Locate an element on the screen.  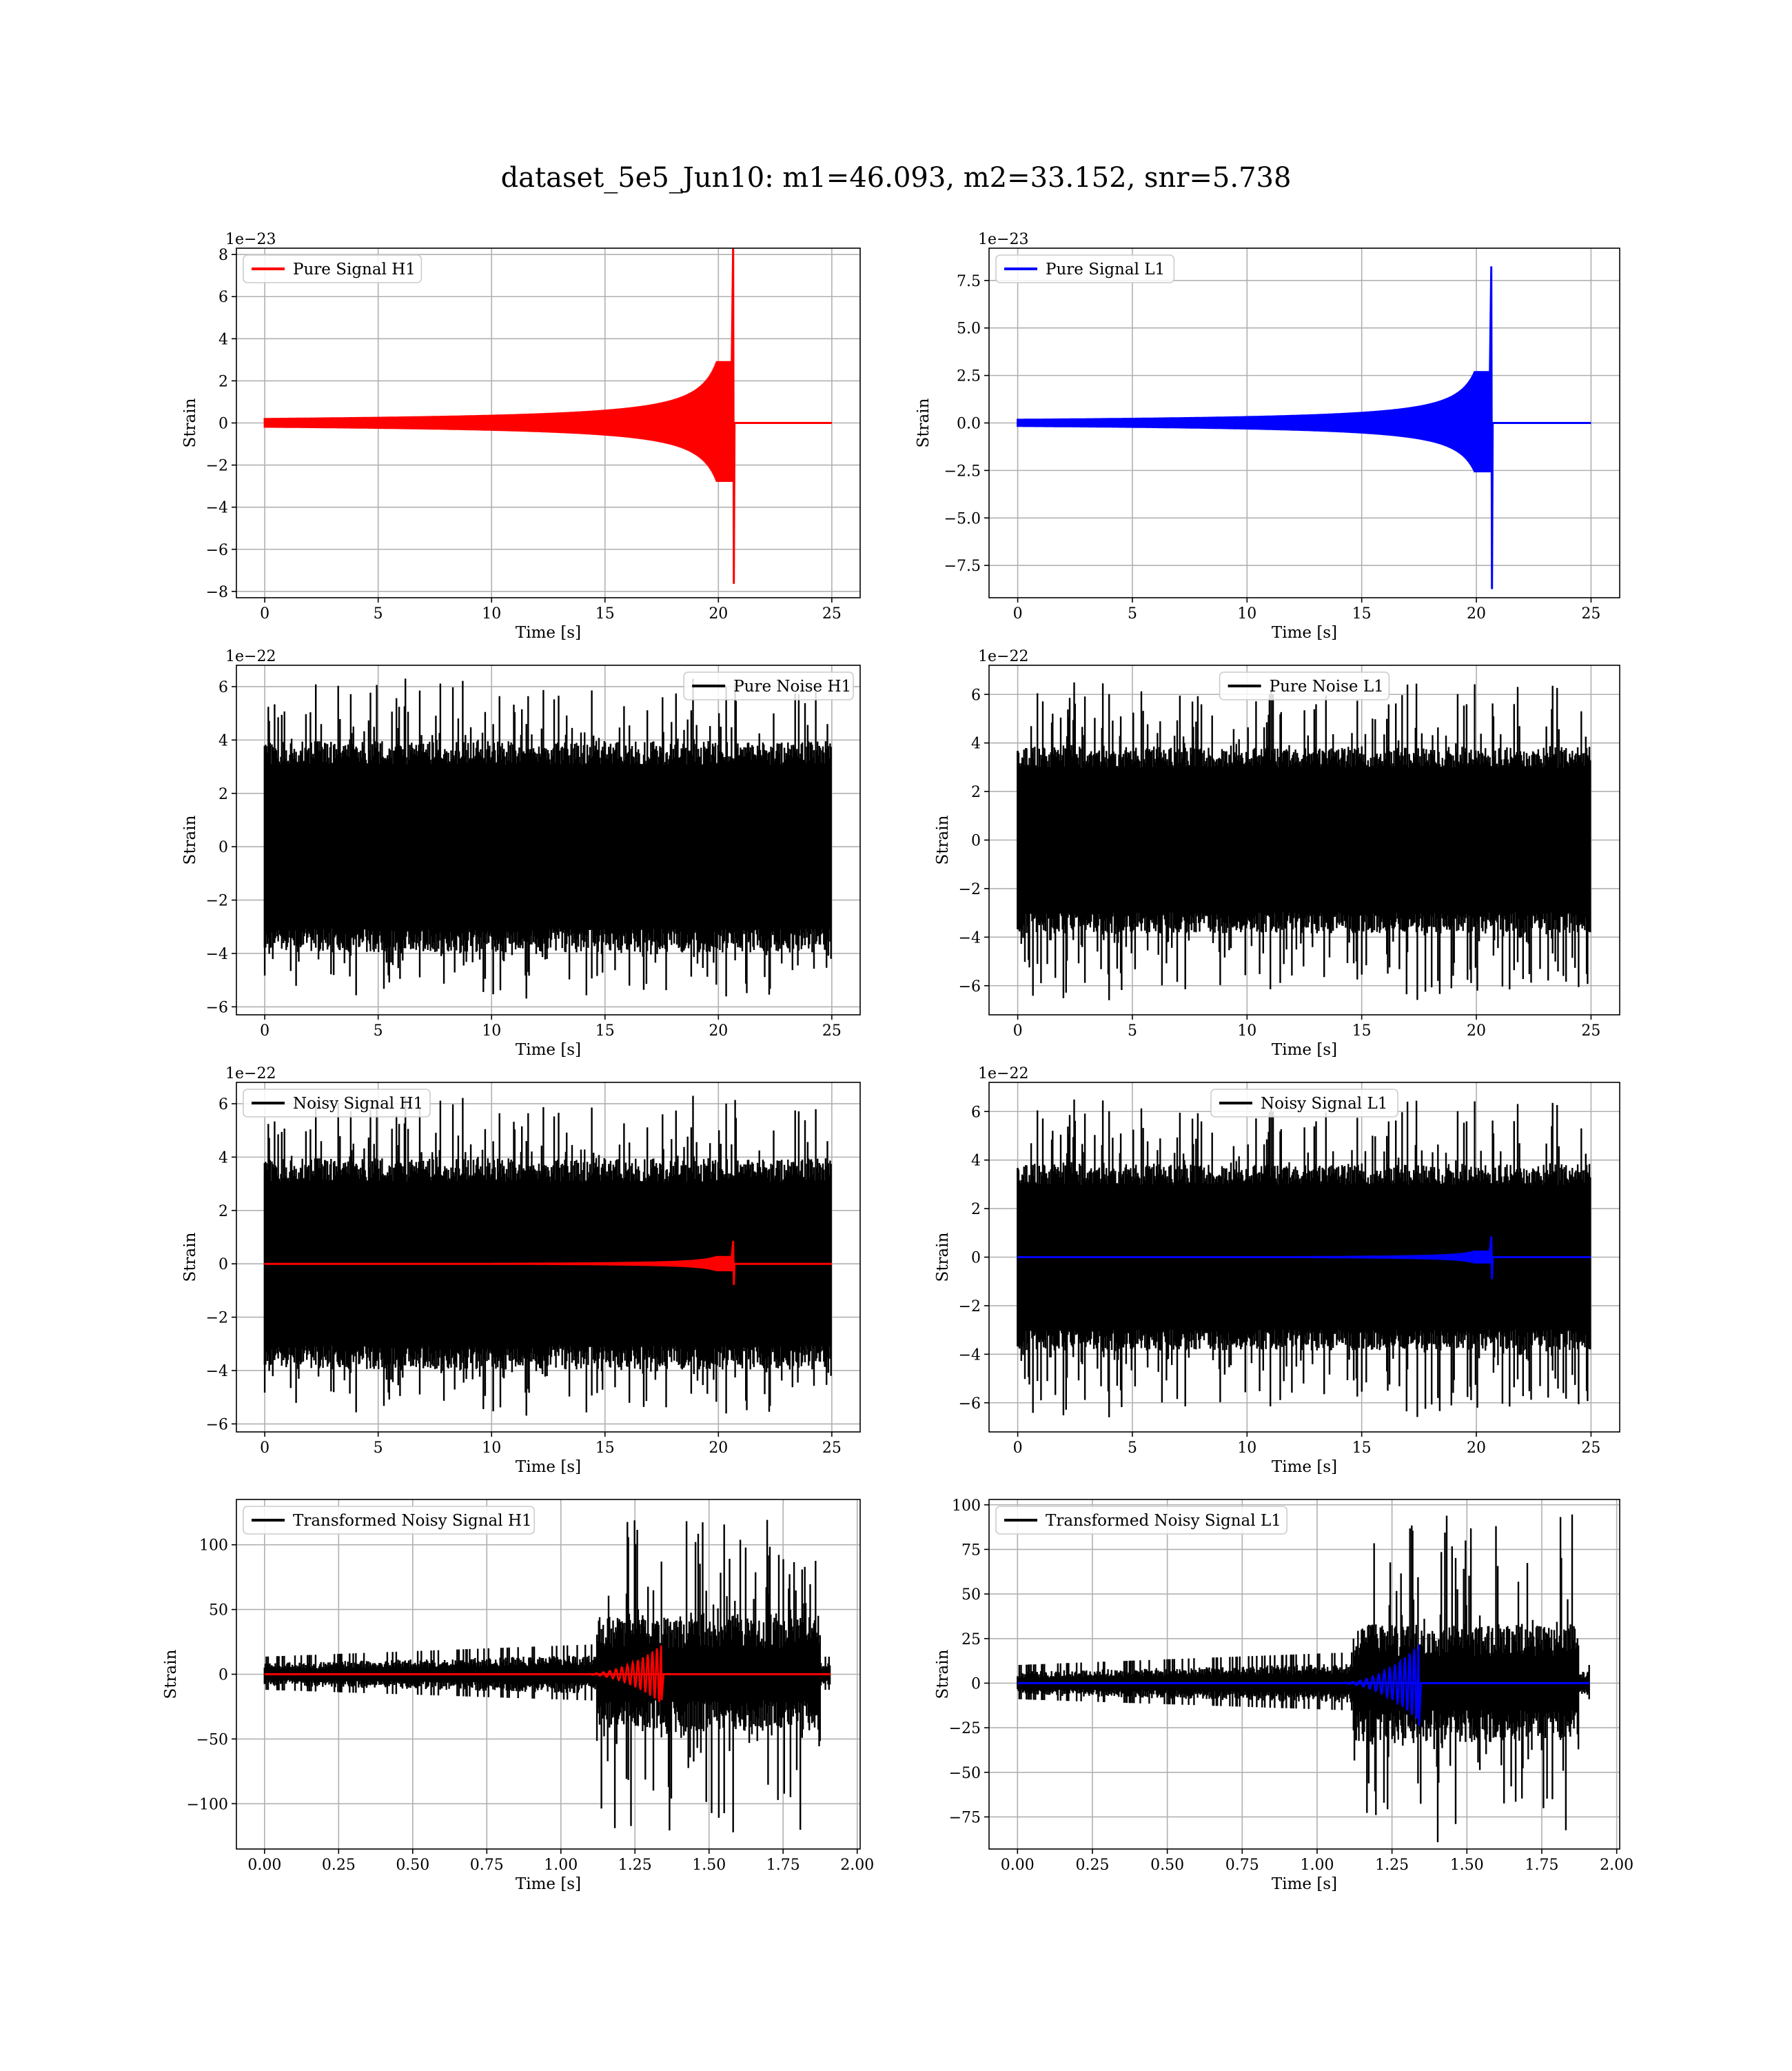
series-pure-signal-h1 is located at coordinates (547, 416).